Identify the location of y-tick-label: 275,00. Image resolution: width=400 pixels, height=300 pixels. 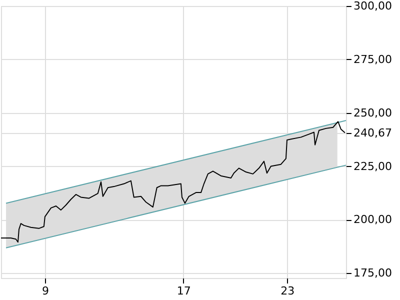
(373, 59).